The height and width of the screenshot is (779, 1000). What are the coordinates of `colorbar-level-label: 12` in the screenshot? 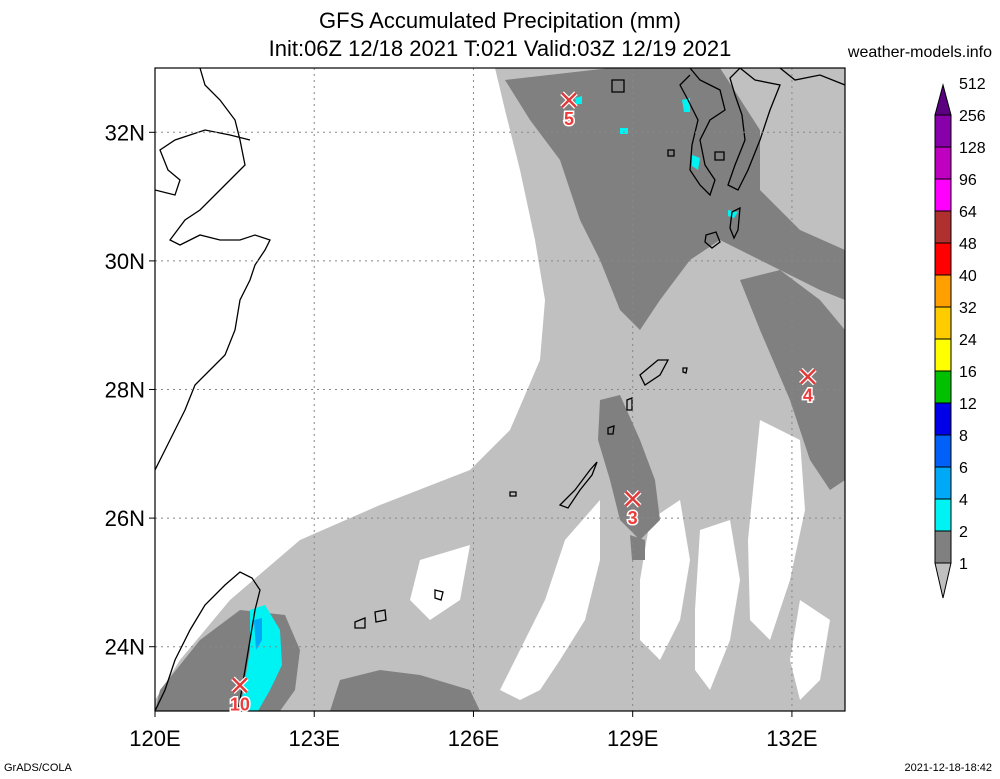 It's located at (968, 404).